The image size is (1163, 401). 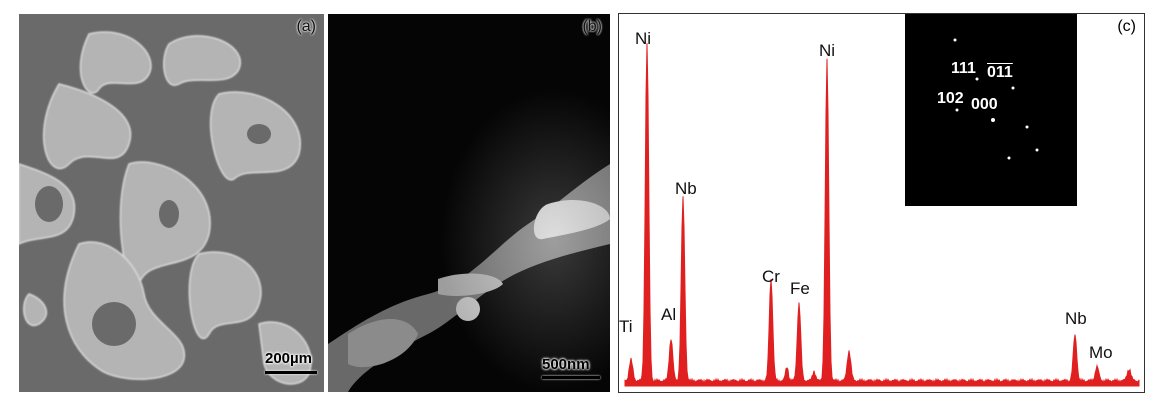 I want to click on scale-bar-label-b: 500nm, so click(x=566, y=364).